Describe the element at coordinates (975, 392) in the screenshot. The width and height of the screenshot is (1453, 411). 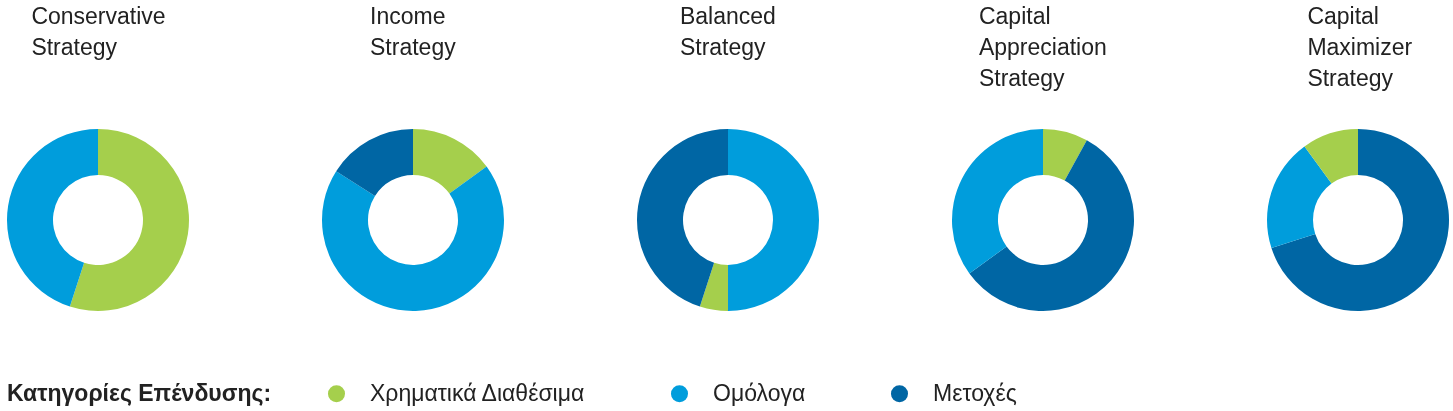
I see `legend-label: Μετοχές` at that location.